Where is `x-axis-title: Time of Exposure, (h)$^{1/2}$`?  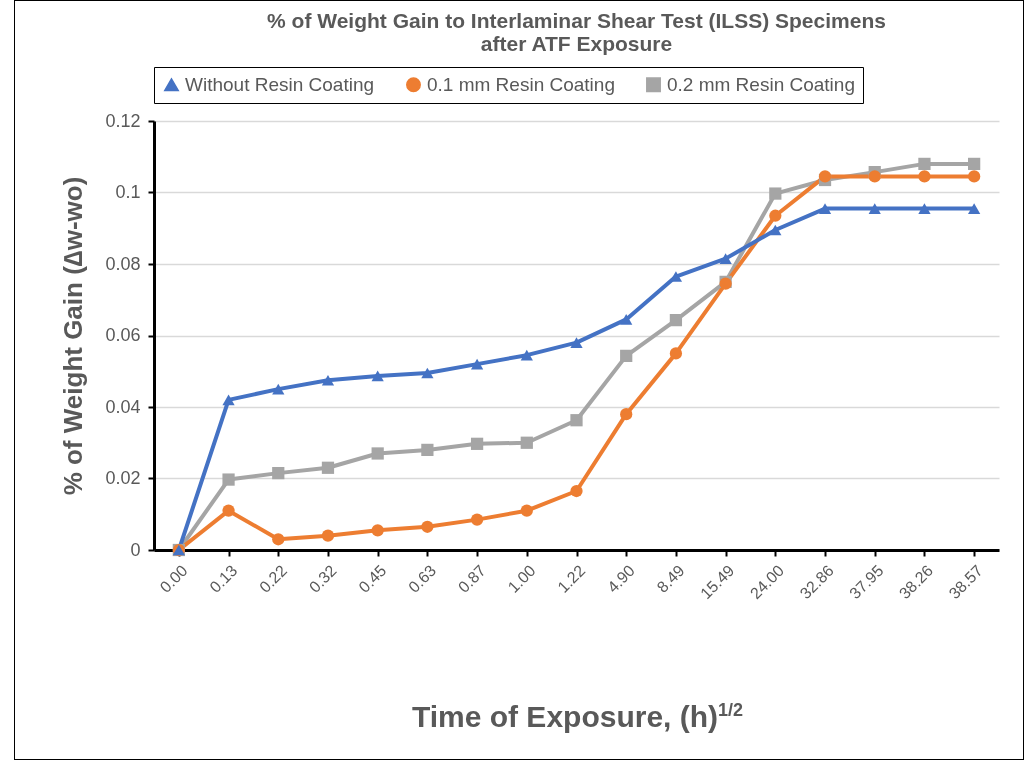
x-axis-title: Time of Exposure, (h)$^{1/2}$ is located at coordinates (577, 717).